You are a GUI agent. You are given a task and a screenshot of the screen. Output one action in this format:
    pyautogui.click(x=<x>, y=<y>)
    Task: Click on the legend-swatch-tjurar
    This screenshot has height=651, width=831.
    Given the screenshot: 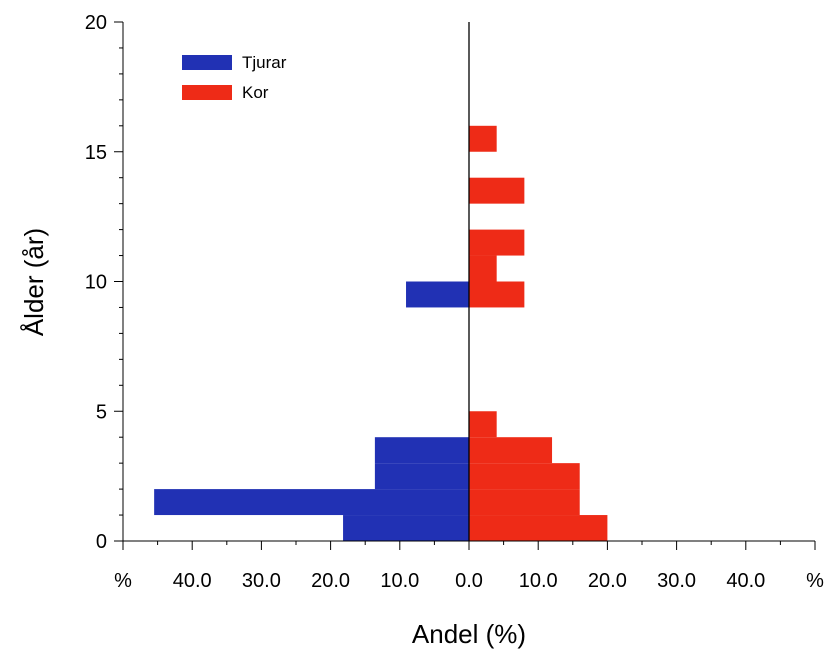 What is the action you would take?
    pyautogui.click(x=207, y=62)
    